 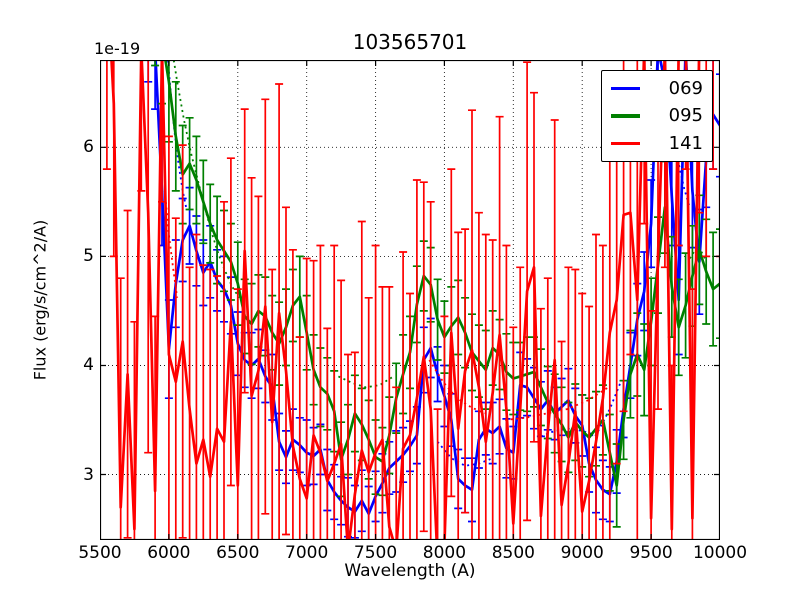 I want to click on x-tick-label: 9500, so click(x=651, y=553).